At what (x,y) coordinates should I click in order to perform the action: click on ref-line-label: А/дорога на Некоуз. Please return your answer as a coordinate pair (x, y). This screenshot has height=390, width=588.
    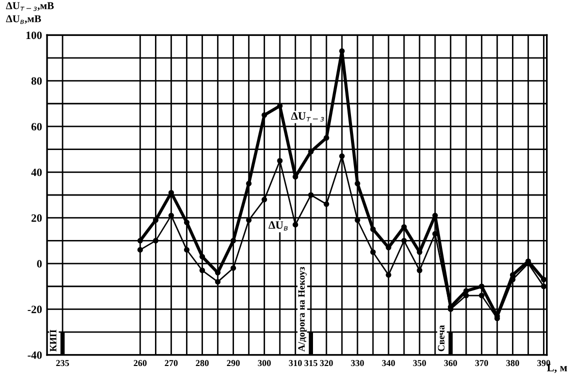
    Looking at the image, I should click on (302, 309).